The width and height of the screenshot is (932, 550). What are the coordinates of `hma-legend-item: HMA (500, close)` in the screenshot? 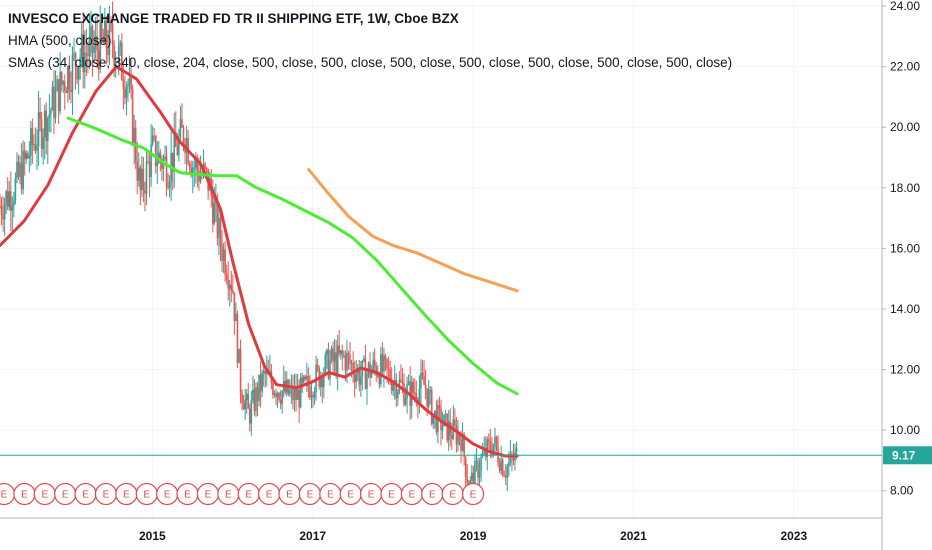 It's located at (60, 40).